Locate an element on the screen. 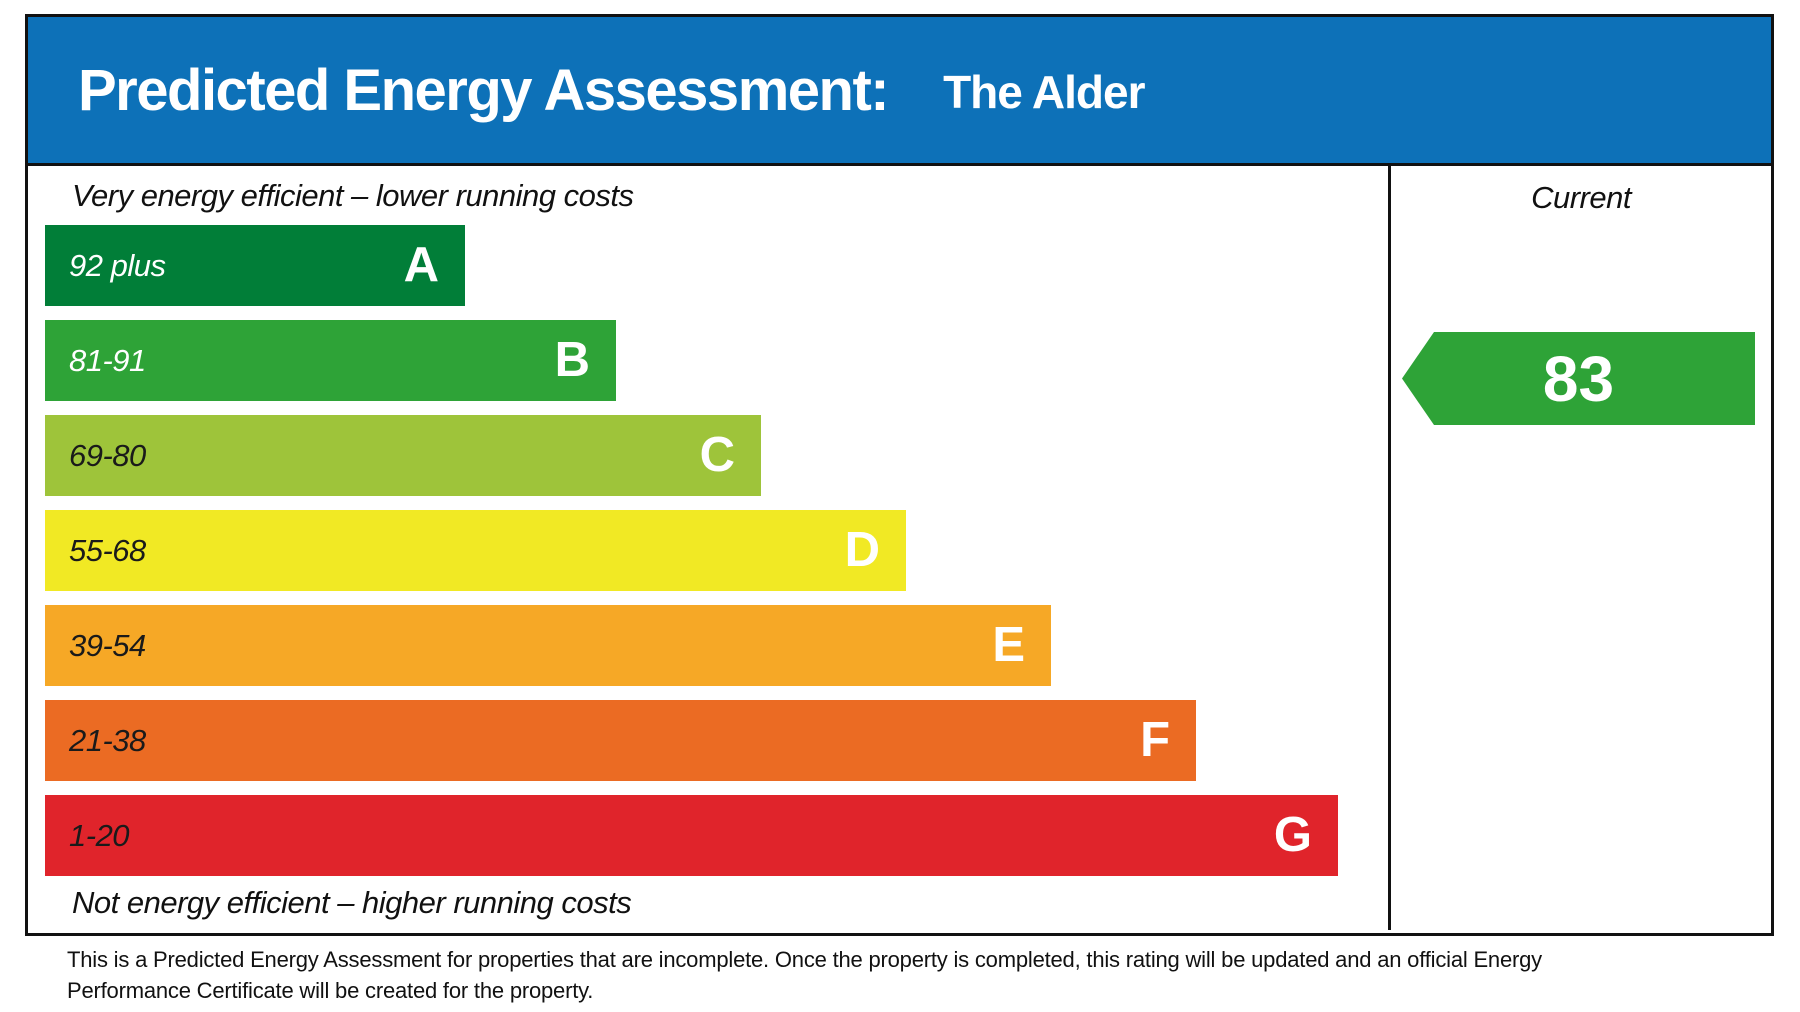  current-rating-arrow: 83 is located at coordinates (1578, 378).